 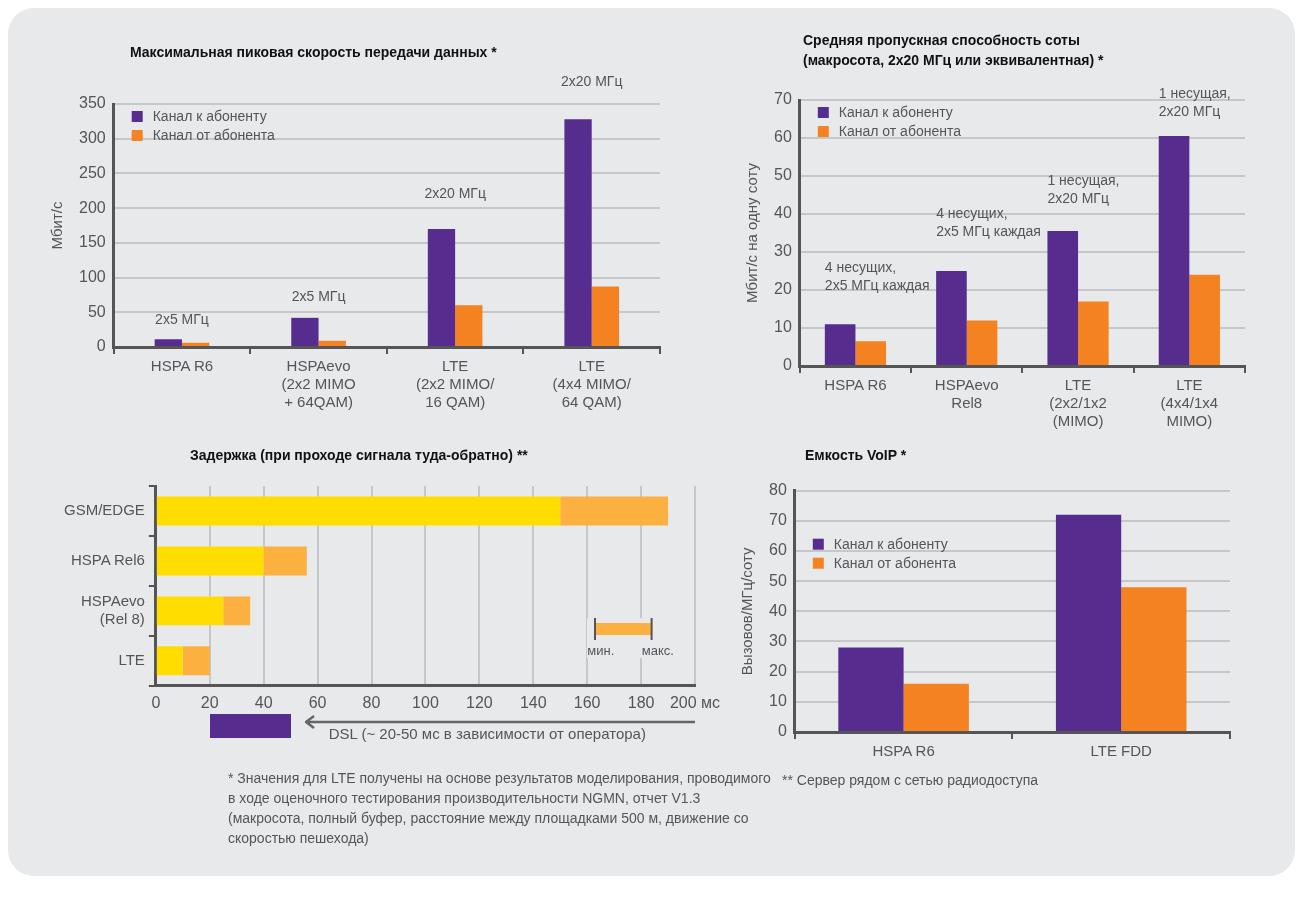 I want to click on y-axis-title: Вызовов/МГц/соту, so click(x=747, y=611).